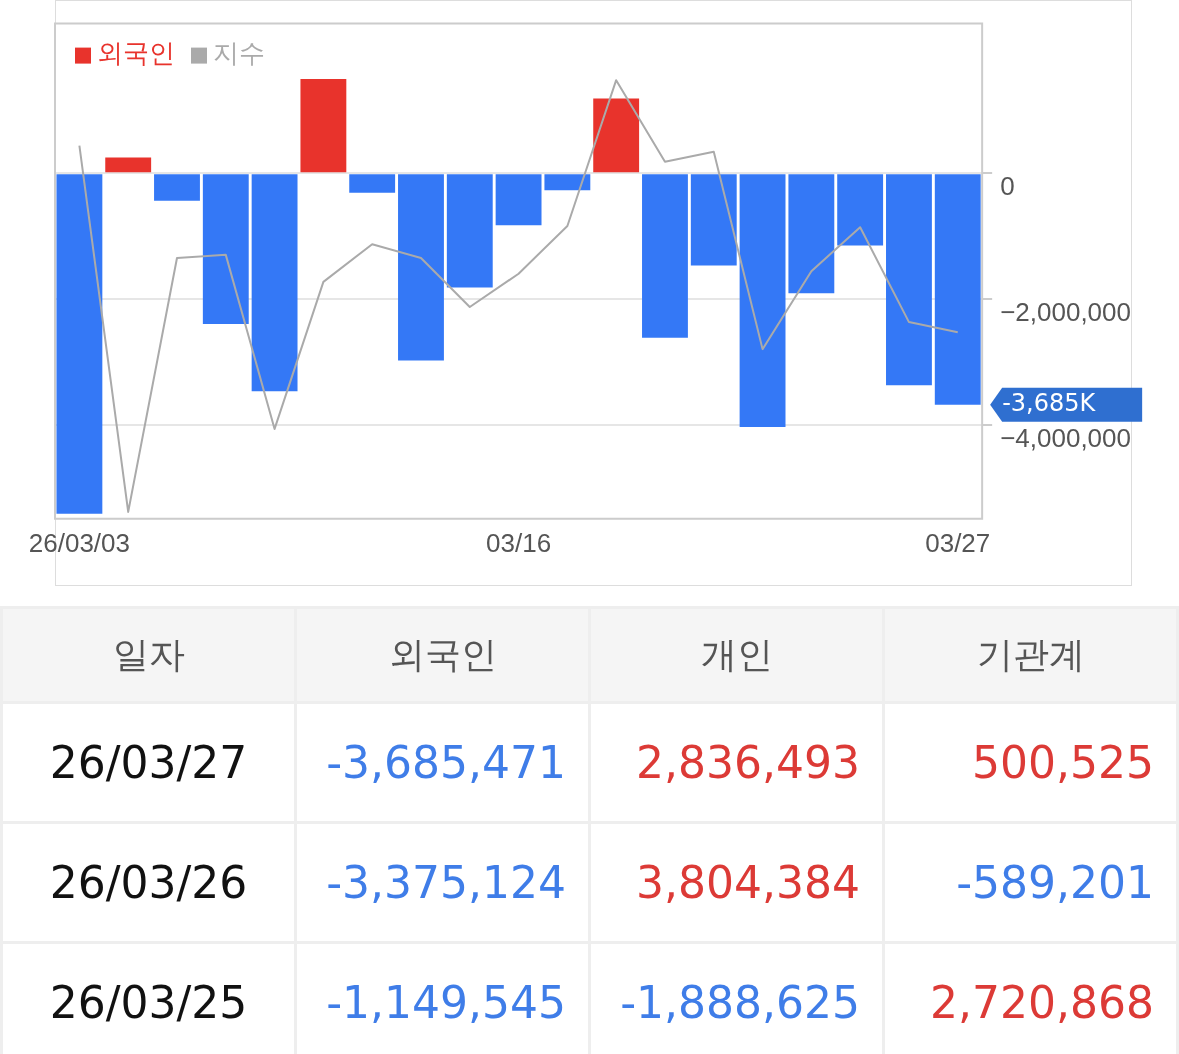  Describe the element at coordinates (748, 762) in the screenshot. I see `text: 2,836,493` at that location.